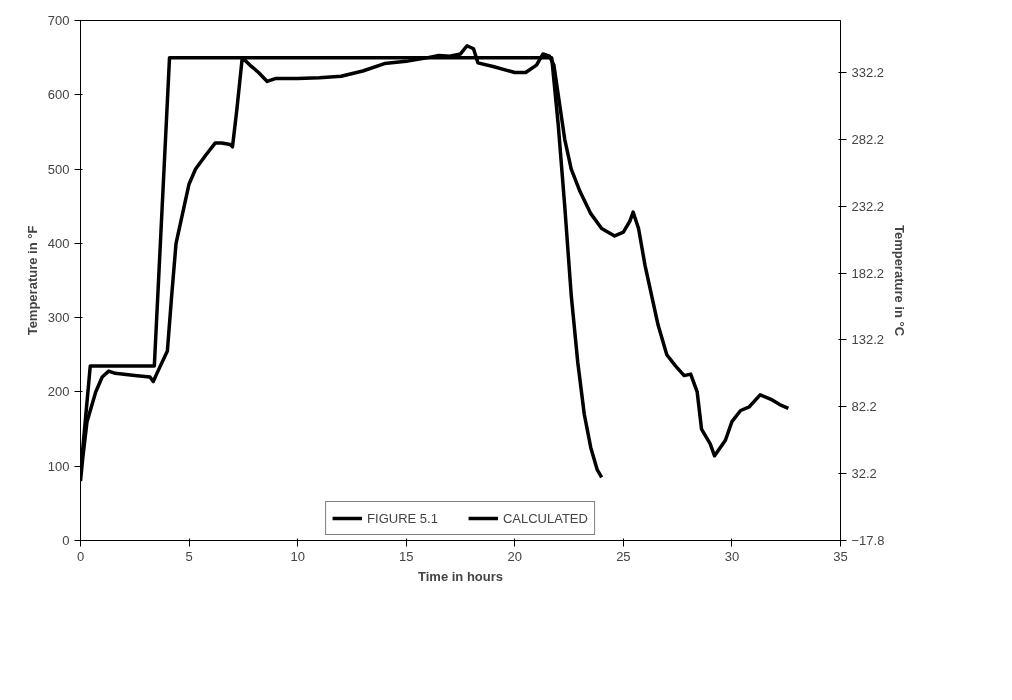  I want to click on y2-axis-title: Temperature in °C, so click(900, 280).